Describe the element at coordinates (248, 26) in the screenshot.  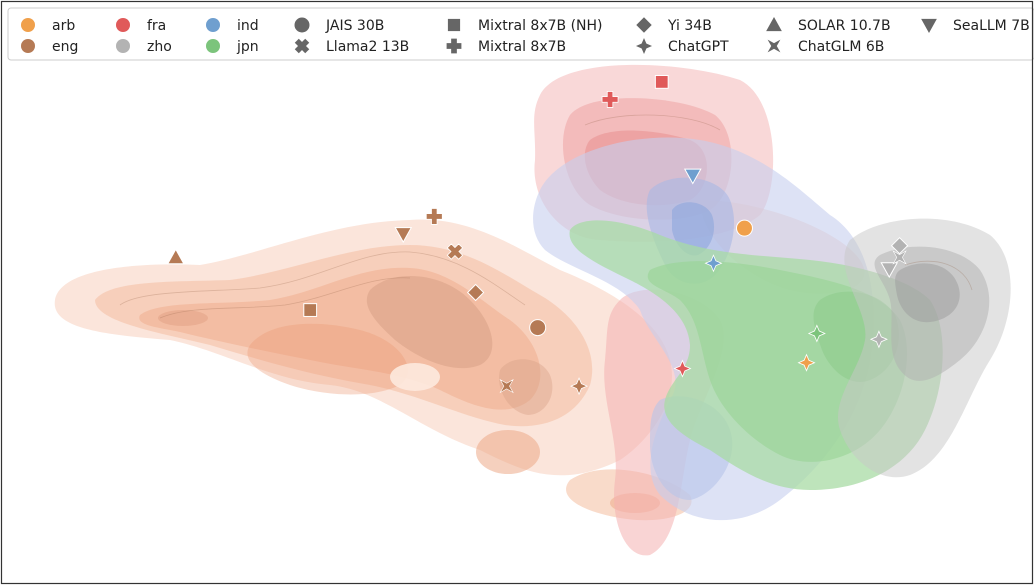
I see `legend-label-ind: ind` at that location.